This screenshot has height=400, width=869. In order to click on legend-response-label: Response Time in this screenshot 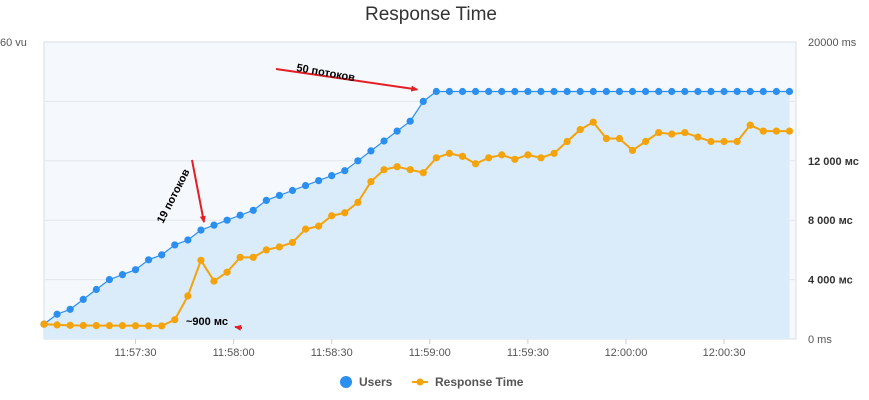, I will do `click(479, 382)`.